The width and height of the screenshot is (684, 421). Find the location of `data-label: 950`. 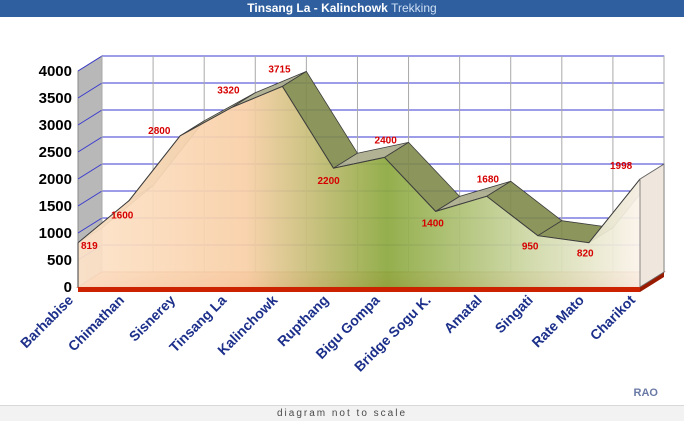

data-label: 950 is located at coordinates (530, 247).